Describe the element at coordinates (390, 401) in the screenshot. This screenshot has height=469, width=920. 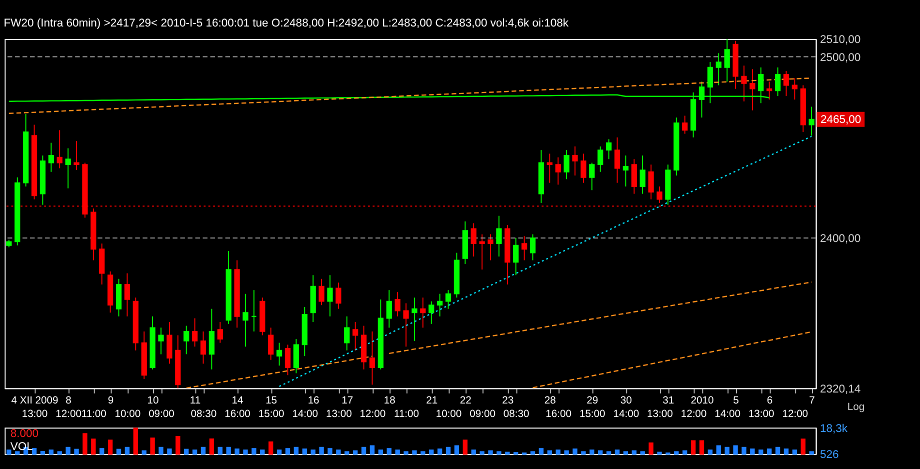
I see `x-tick-label: 18` at that location.